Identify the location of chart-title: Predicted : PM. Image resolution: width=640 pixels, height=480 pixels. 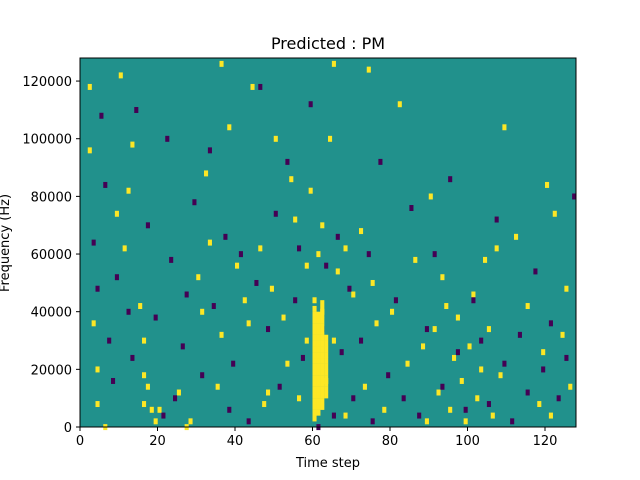
(328, 43).